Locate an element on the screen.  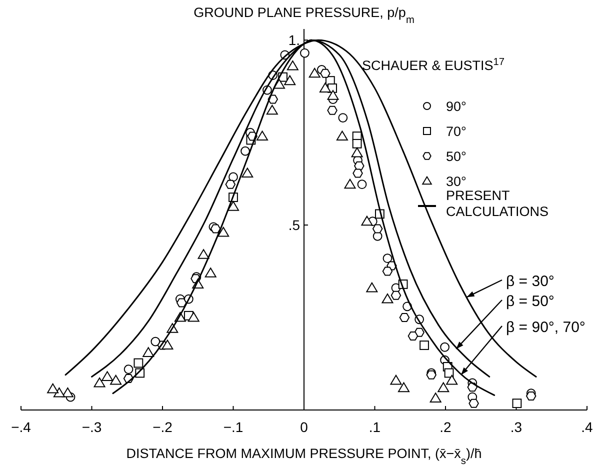
x-tick-label: .2 is located at coordinates (446, 427).